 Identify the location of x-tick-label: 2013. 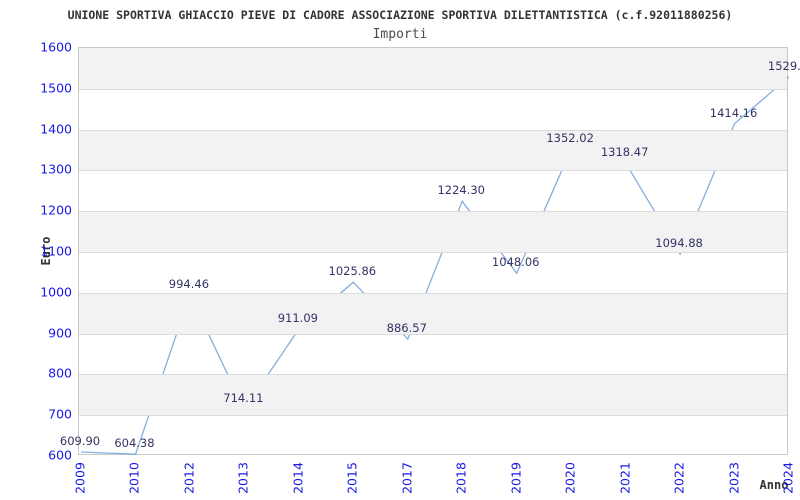
(243, 478).